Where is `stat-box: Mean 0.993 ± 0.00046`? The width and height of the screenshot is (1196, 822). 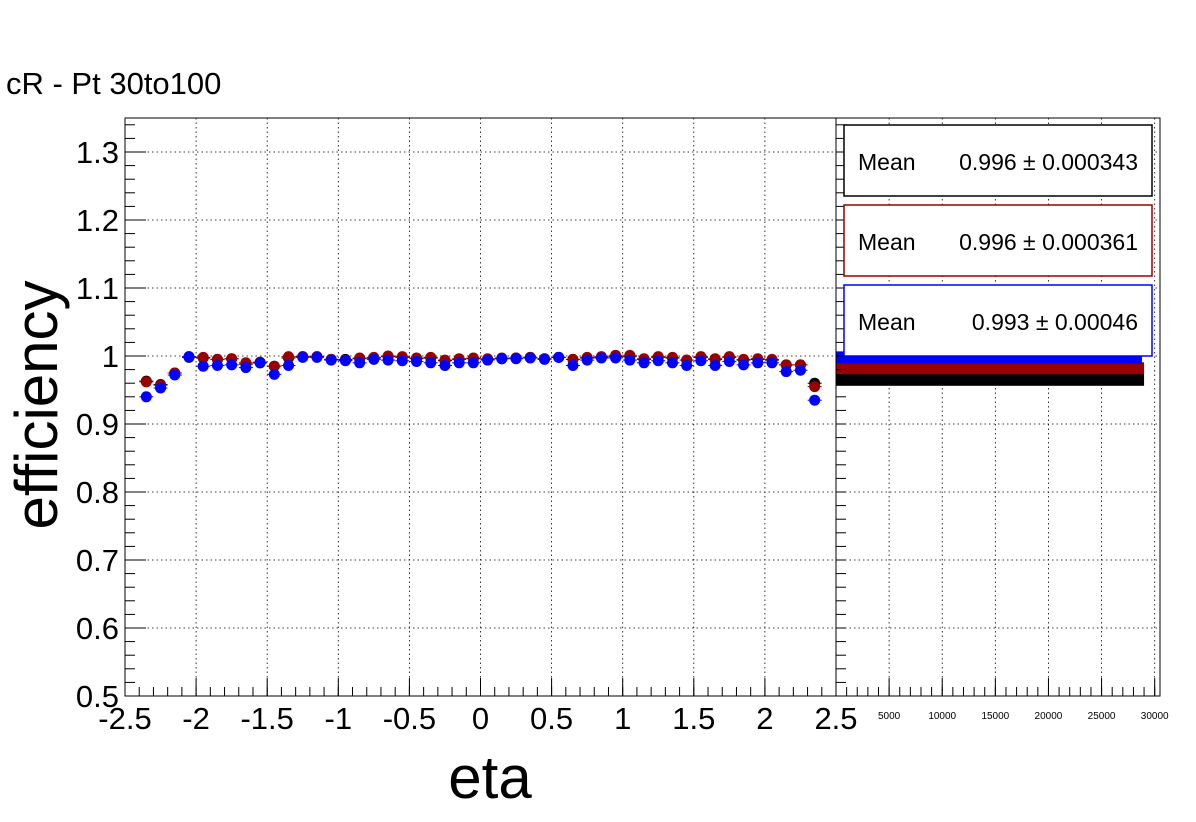
stat-box: Mean 0.993 ± 0.00046 is located at coordinates (998, 320).